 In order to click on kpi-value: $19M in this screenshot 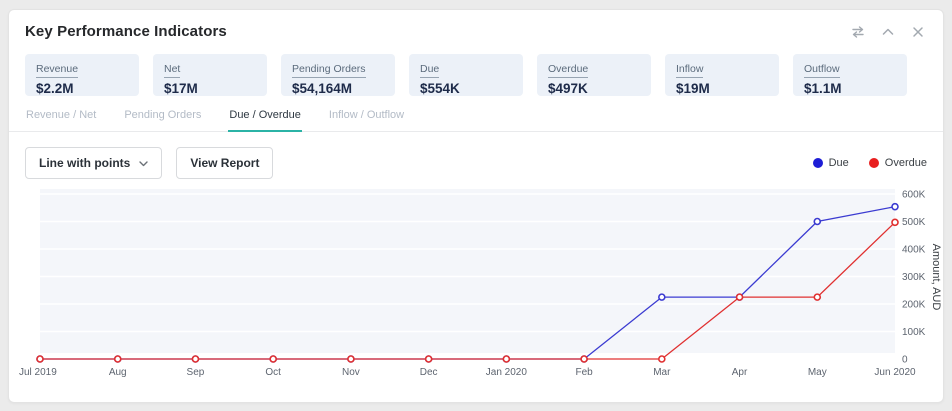, I will do `click(693, 89)`.